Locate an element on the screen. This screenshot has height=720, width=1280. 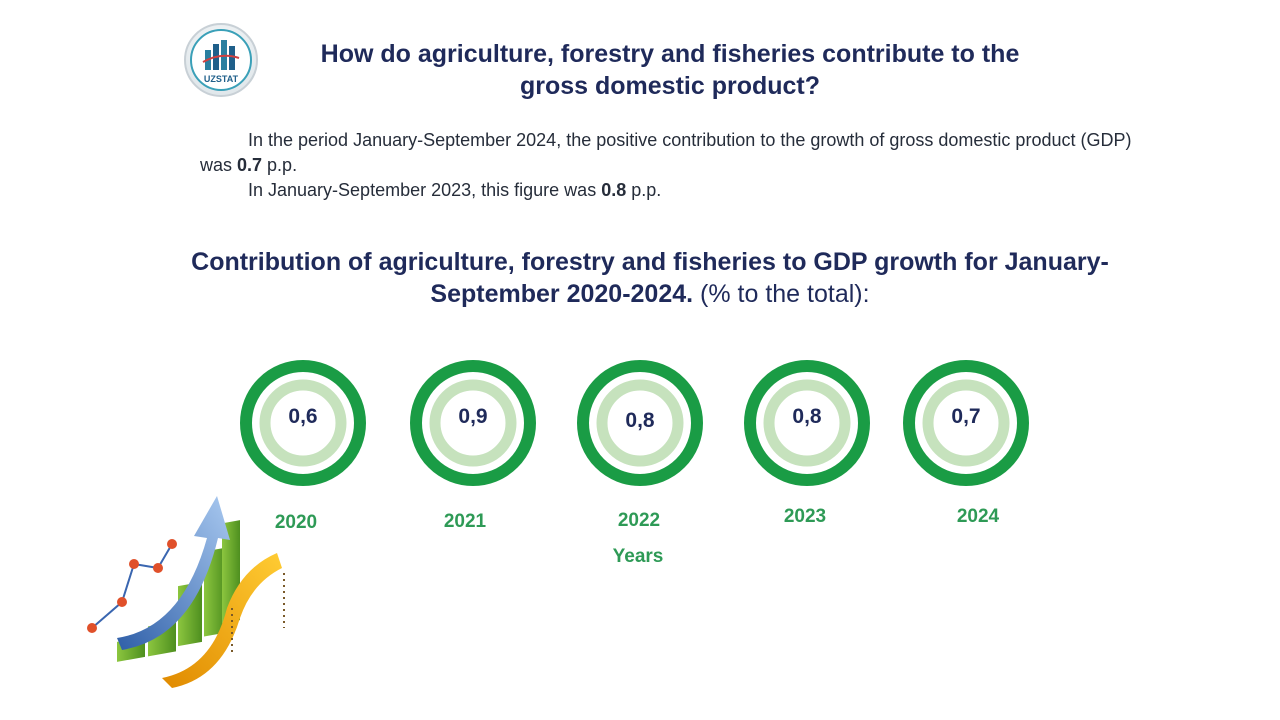
data-label: 0,7 is located at coordinates (966, 416).